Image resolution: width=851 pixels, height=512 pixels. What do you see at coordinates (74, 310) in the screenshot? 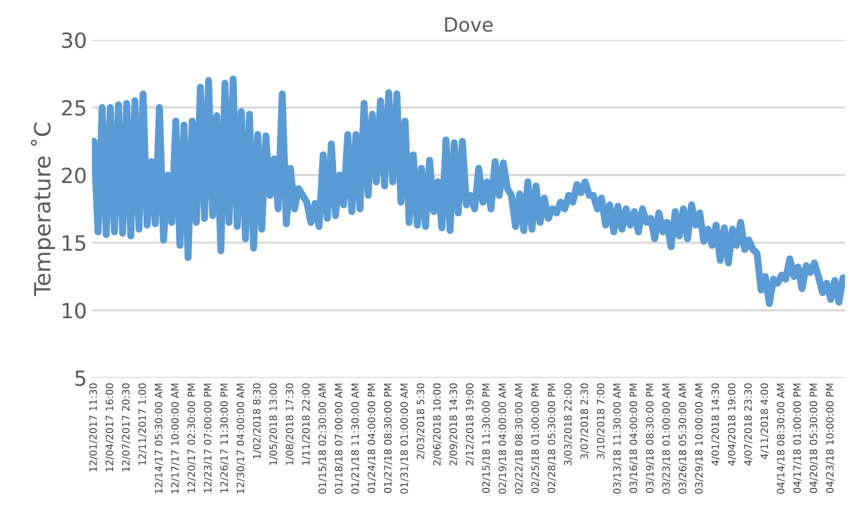
I see `y-tick-label: 10` at bounding box center [74, 310].